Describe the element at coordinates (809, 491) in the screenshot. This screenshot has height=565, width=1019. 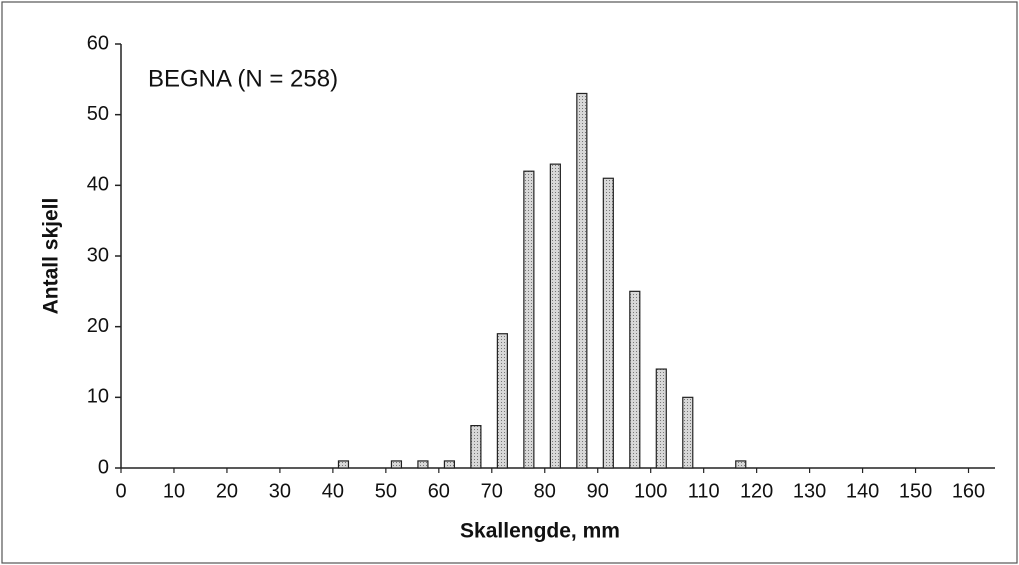
I see `x-tick-label: 130` at that location.